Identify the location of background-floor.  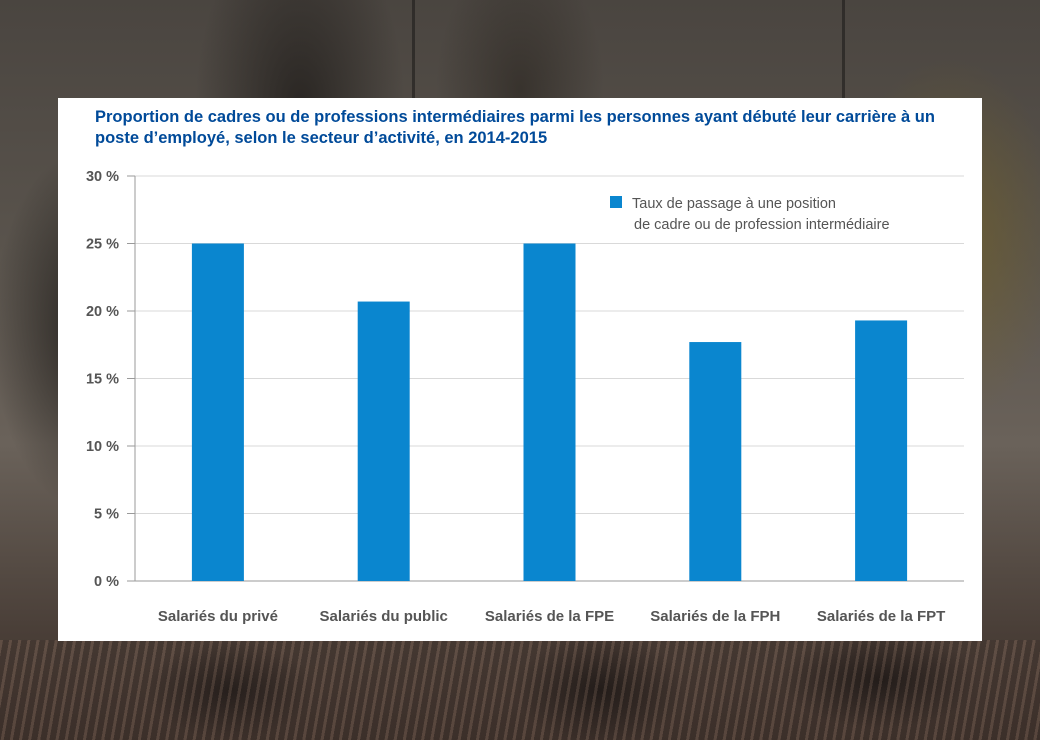
(520, 690).